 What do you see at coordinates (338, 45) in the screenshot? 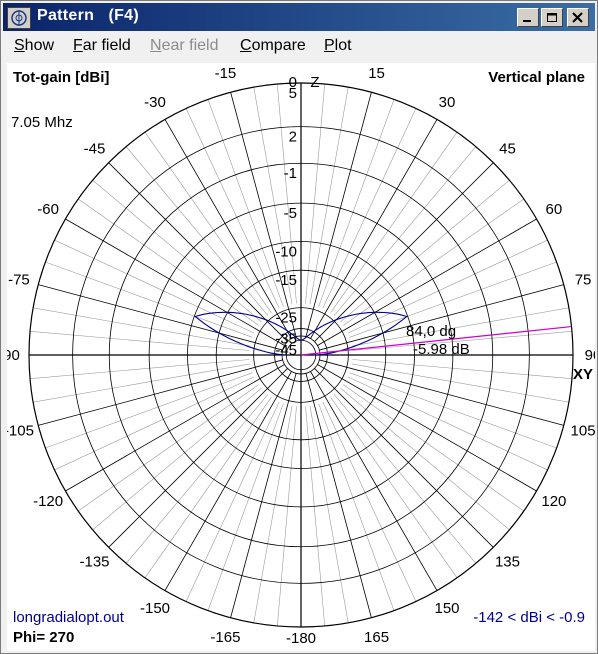
I see `menu-plot: Plot` at bounding box center [338, 45].